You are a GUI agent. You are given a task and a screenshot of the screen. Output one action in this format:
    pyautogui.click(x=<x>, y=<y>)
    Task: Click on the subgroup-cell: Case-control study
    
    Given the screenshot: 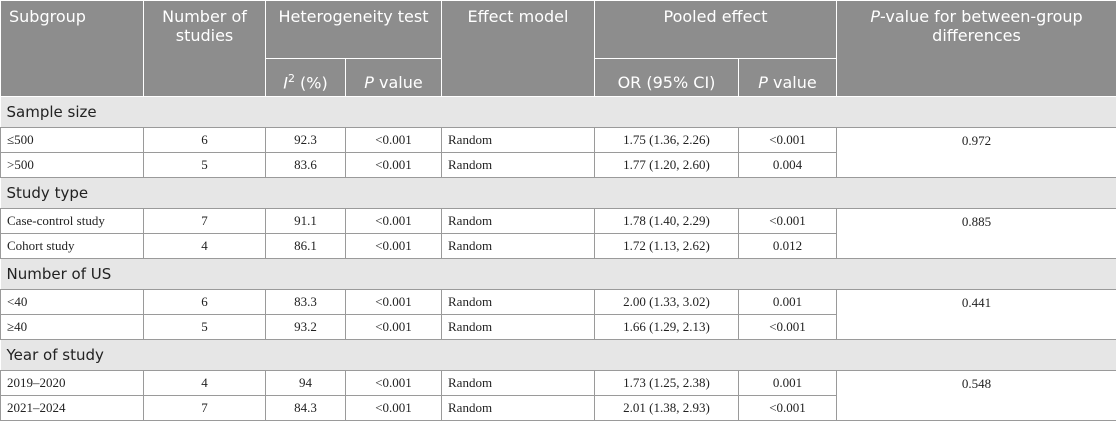 What is the action you would take?
    pyautogui.click(x=72, y=221)
    